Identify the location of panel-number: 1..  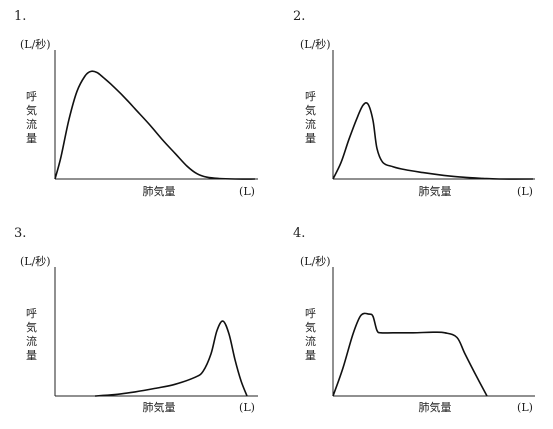
(20, 16).